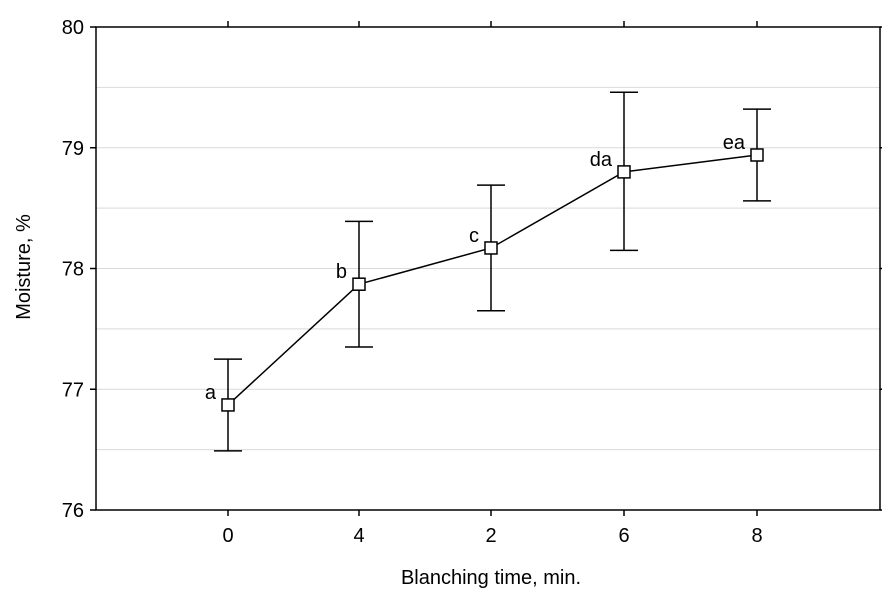 The width and height of the screenshot is (882, 596). I want to click on point-label: a, so click(211, 393).